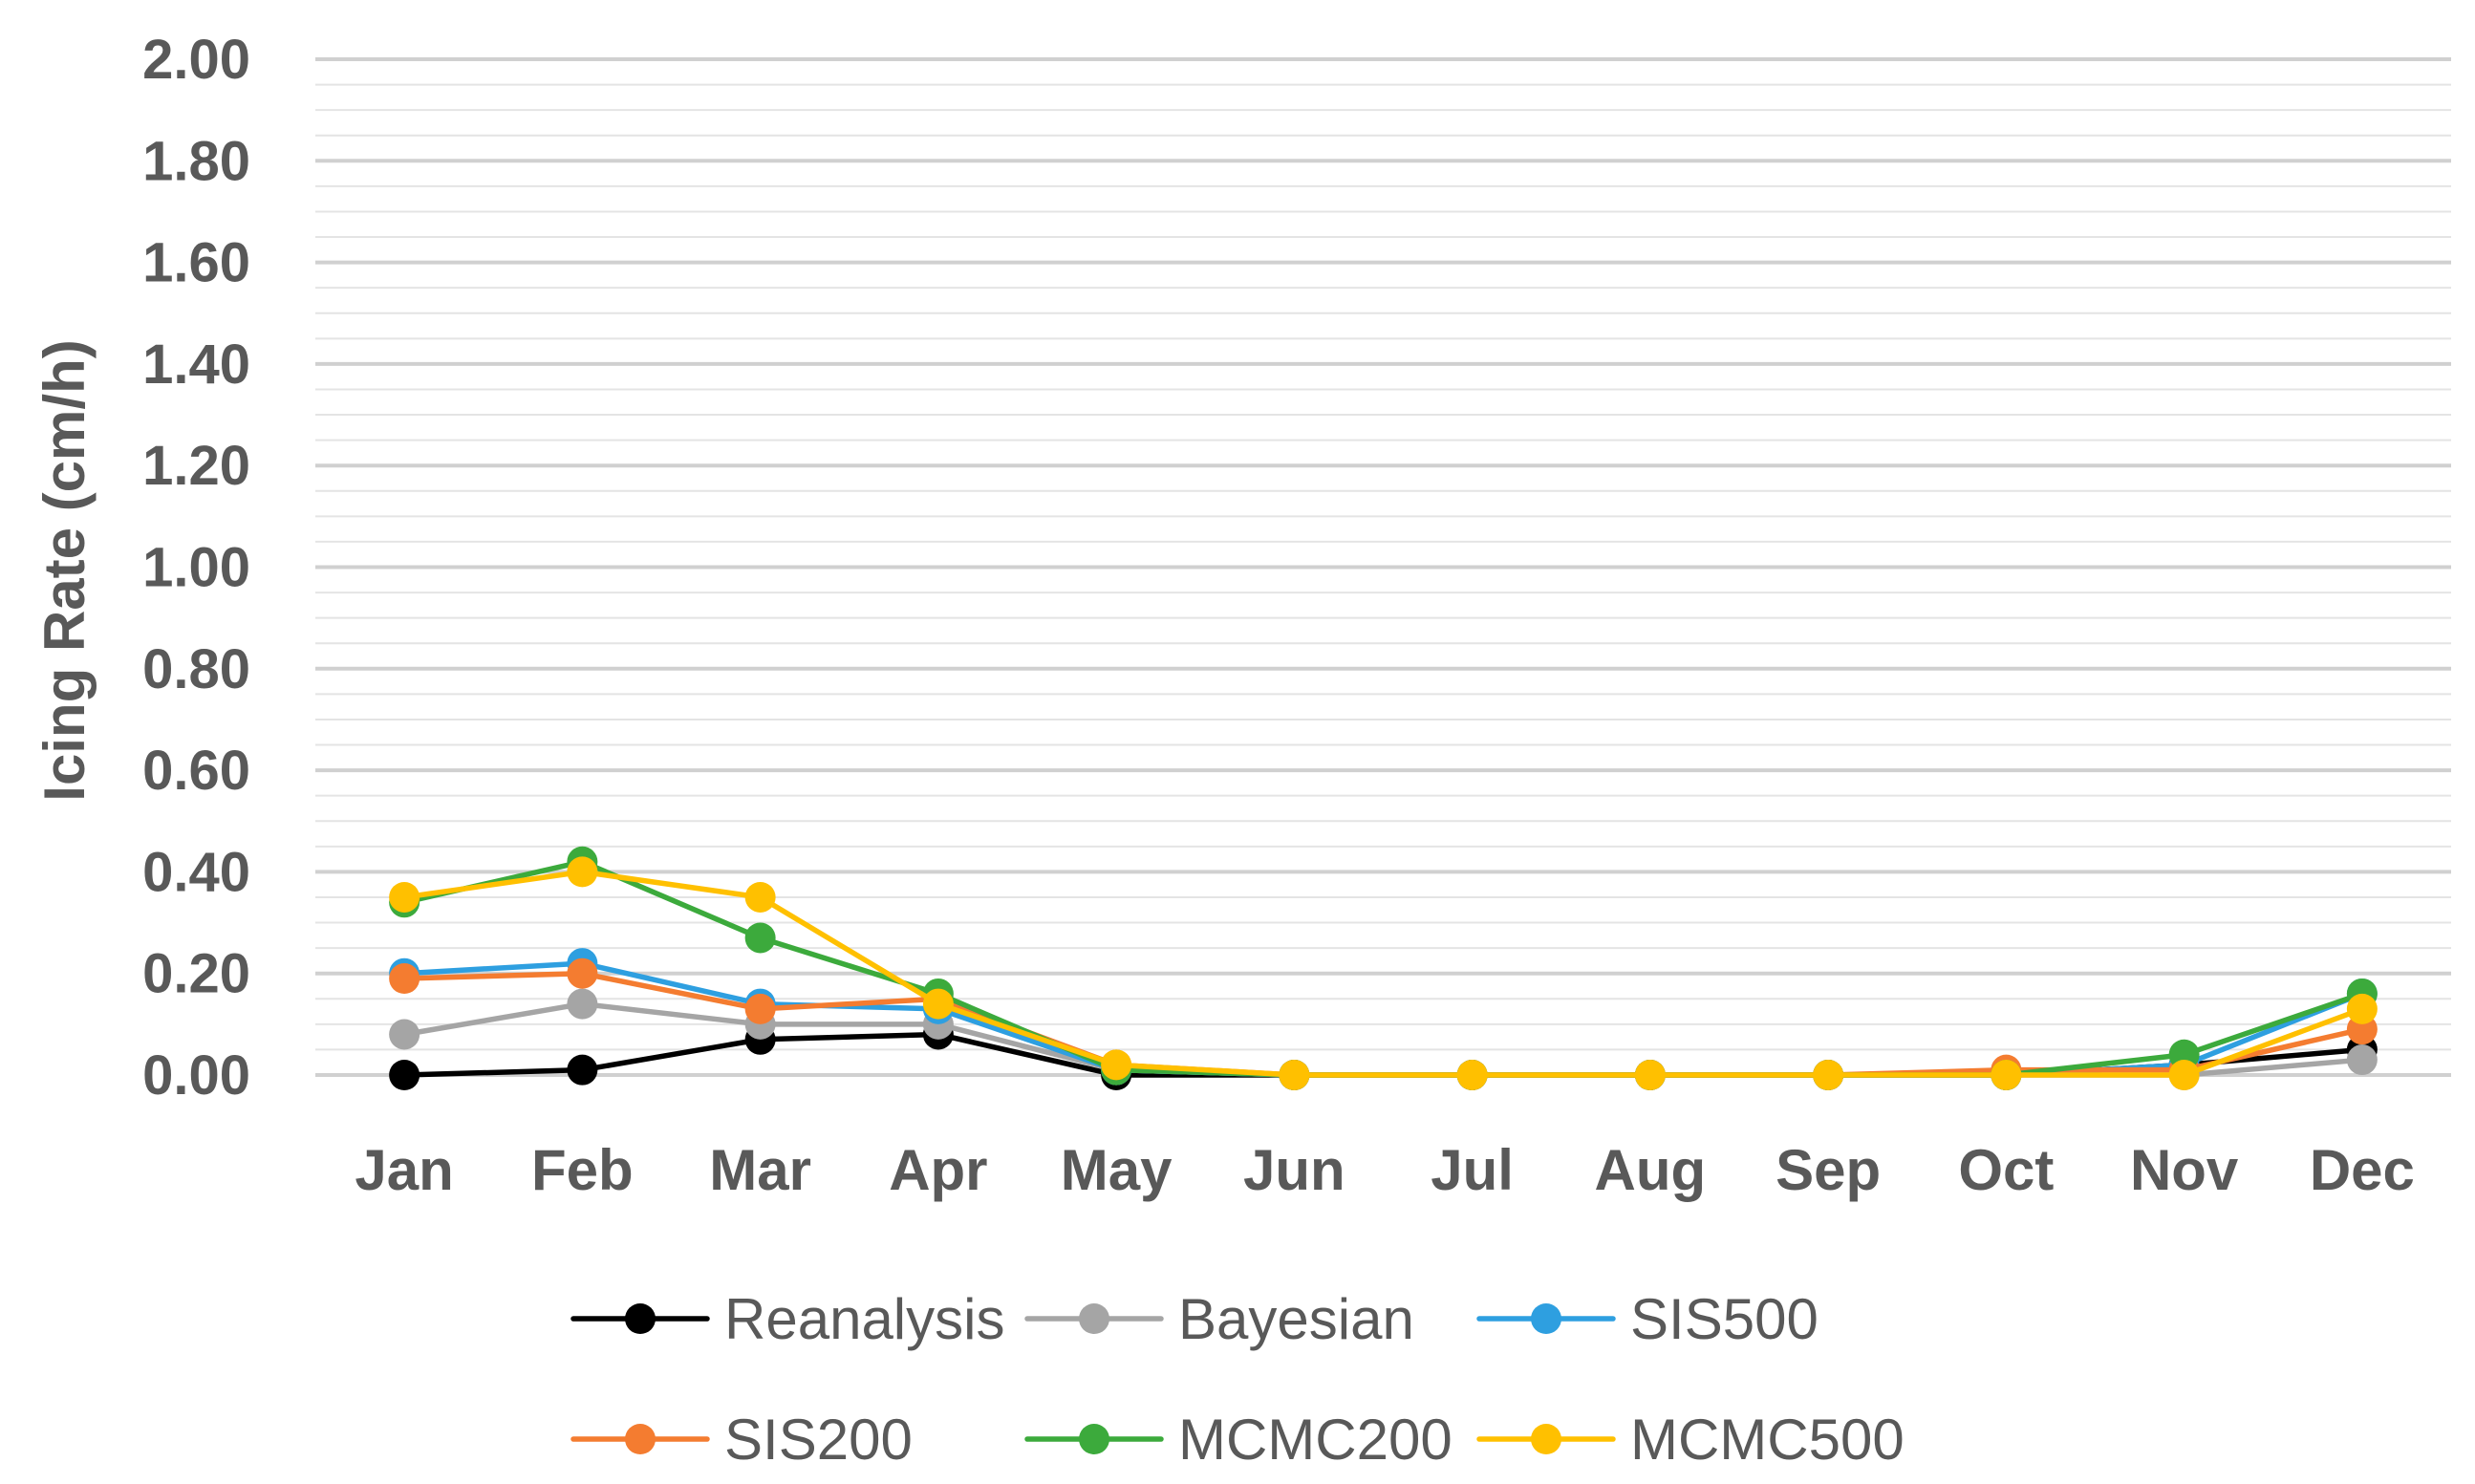 The image size is (2475, 1484). I want to click on legend-label: SIS500, so click(1724, 1319).